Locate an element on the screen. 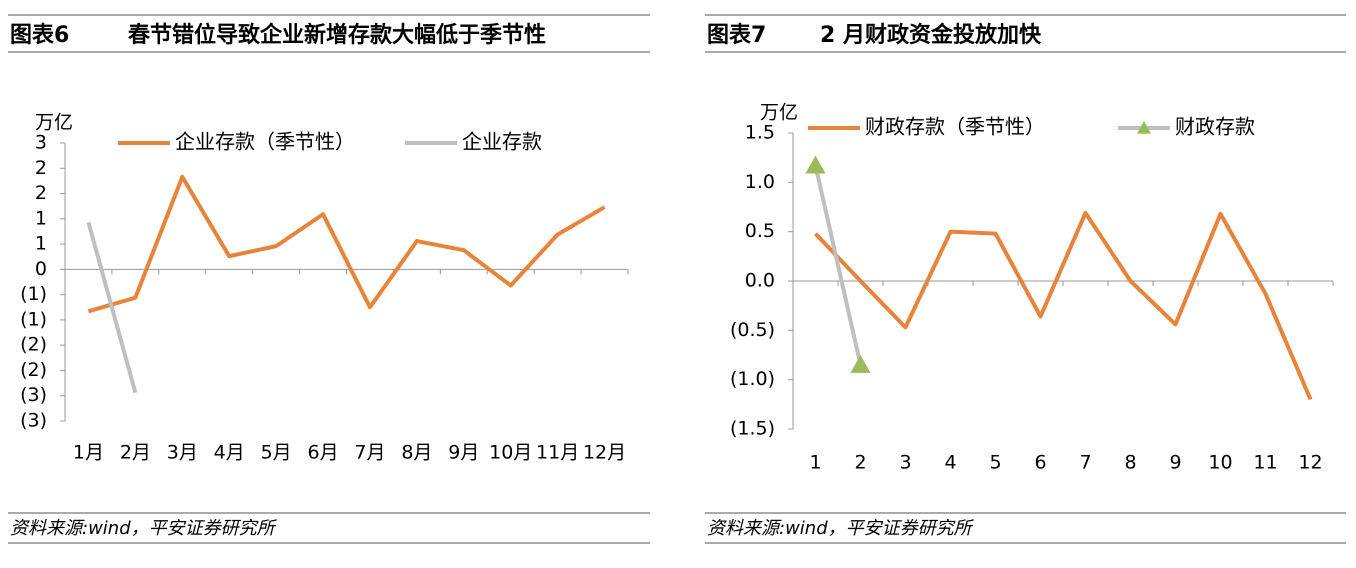  x-tick-label: 1 is located at coordinates (815, 463).